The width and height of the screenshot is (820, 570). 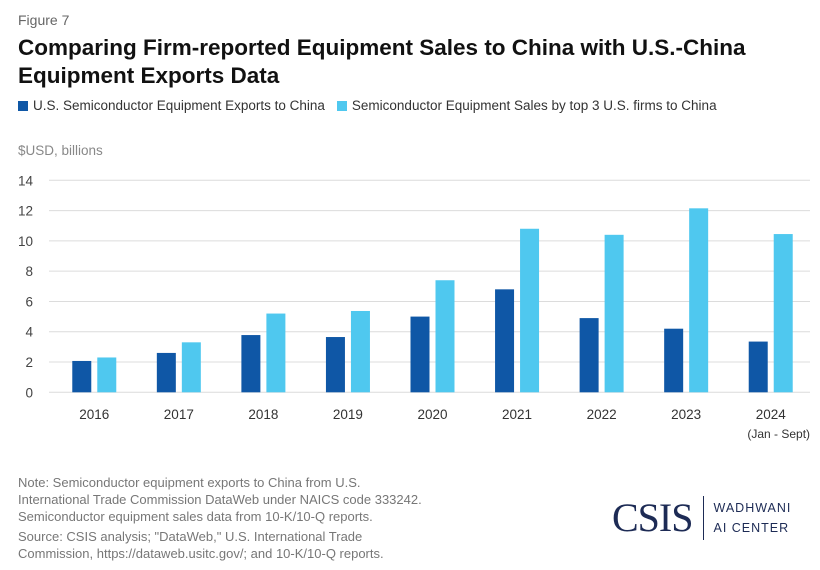 I want to click on y-tick-label: 12, so click(x=25, y=211).